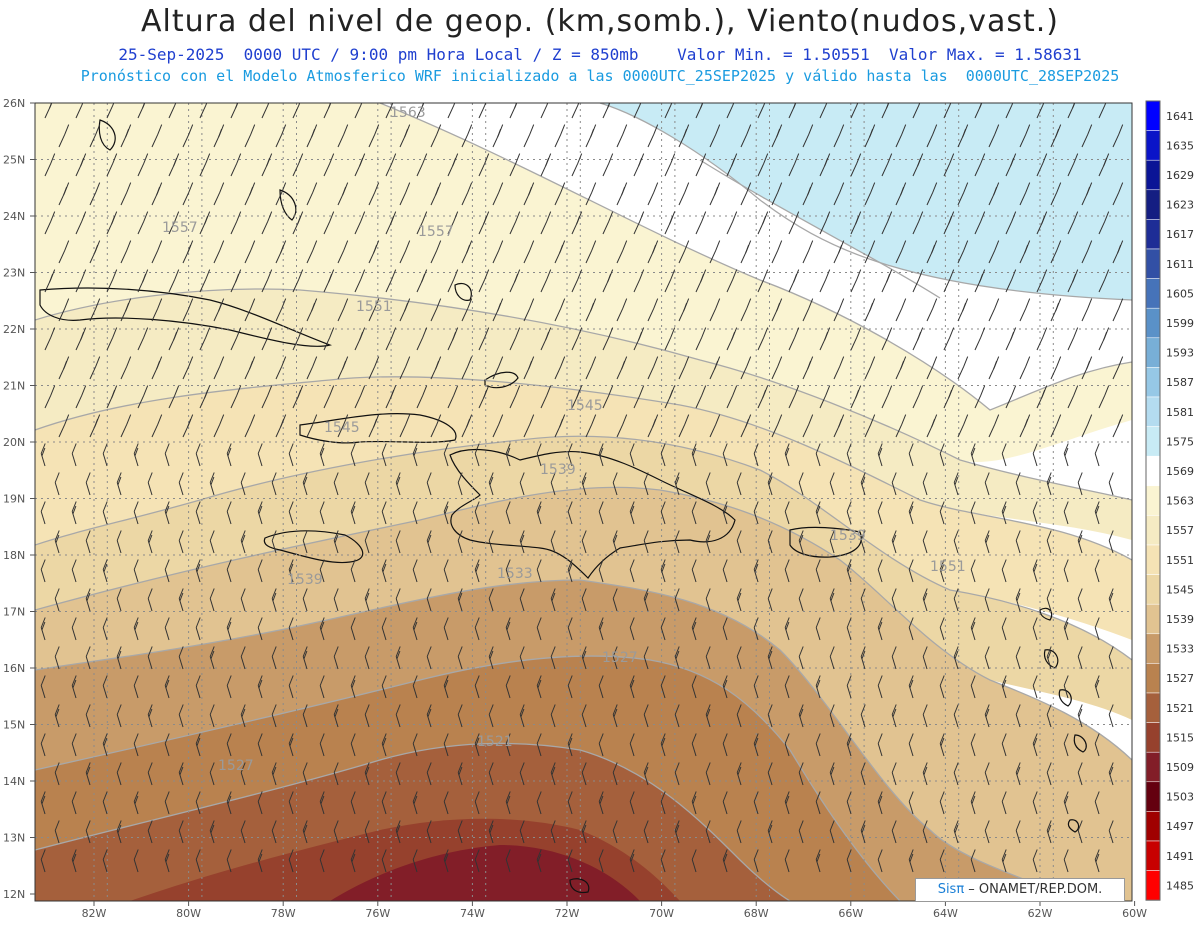 The width and height of the screenshot is (1200, 927). Describe the element at coordinates (14, 838) in the screenshot. I see `lat-label: 13N` at that location.